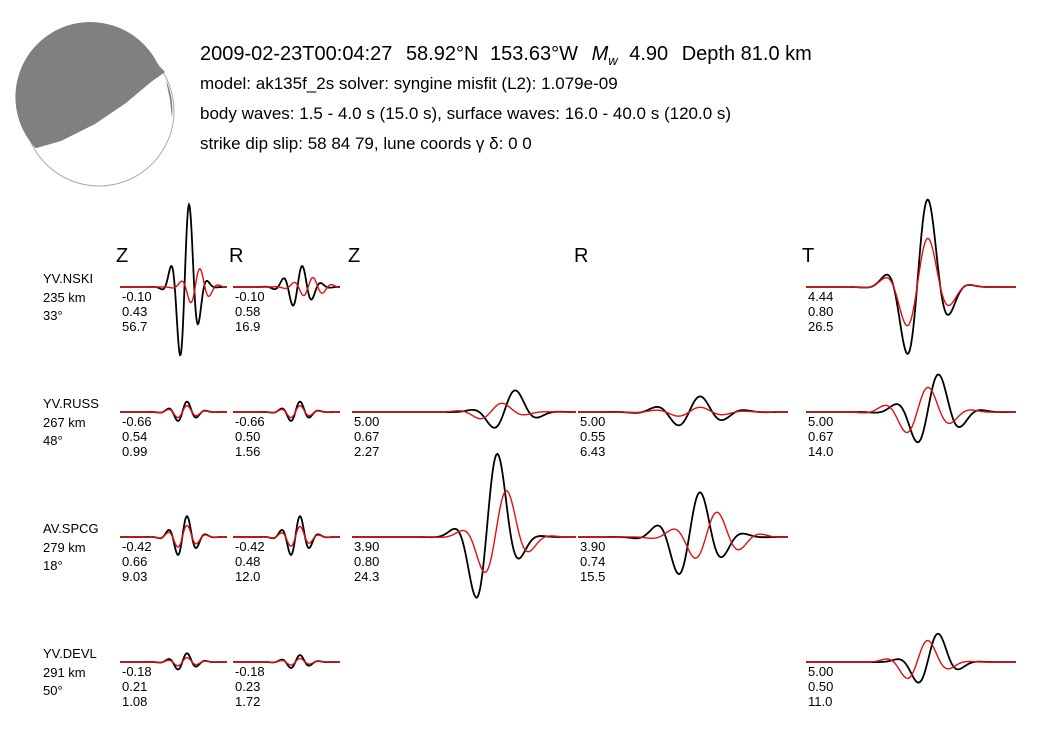  Describe the element at coordinates (134, 326) in the screenshot. I see `panel-label-2: 56.7` at that location.